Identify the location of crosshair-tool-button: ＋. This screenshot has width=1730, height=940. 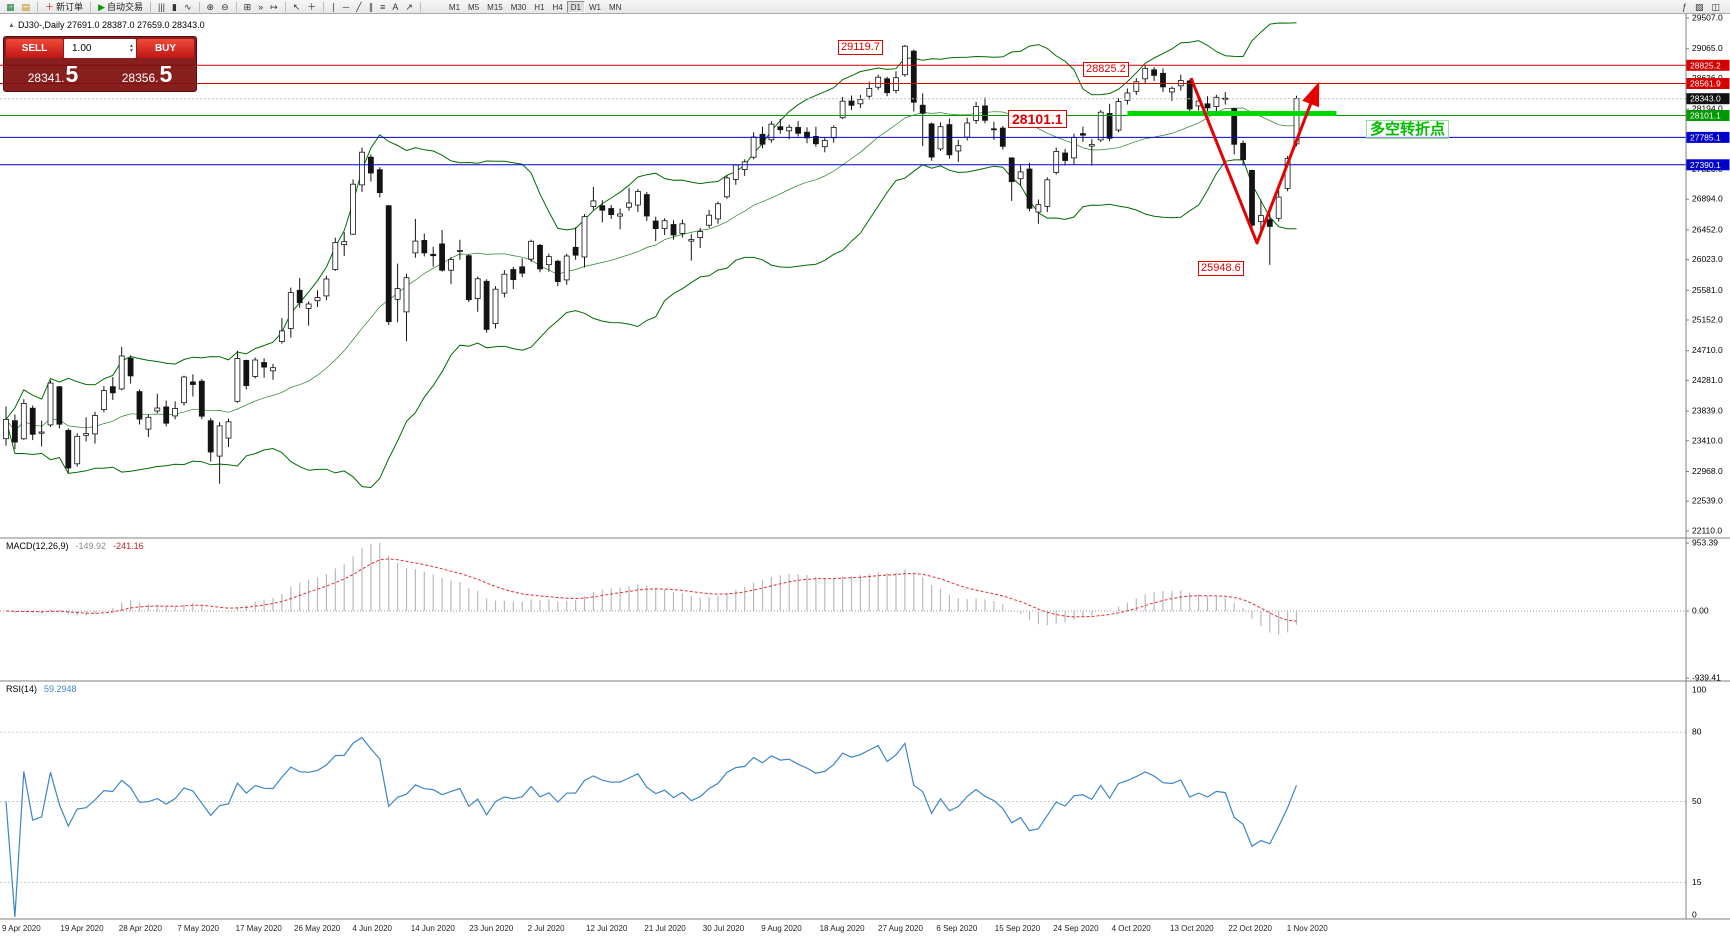
(311, 7).